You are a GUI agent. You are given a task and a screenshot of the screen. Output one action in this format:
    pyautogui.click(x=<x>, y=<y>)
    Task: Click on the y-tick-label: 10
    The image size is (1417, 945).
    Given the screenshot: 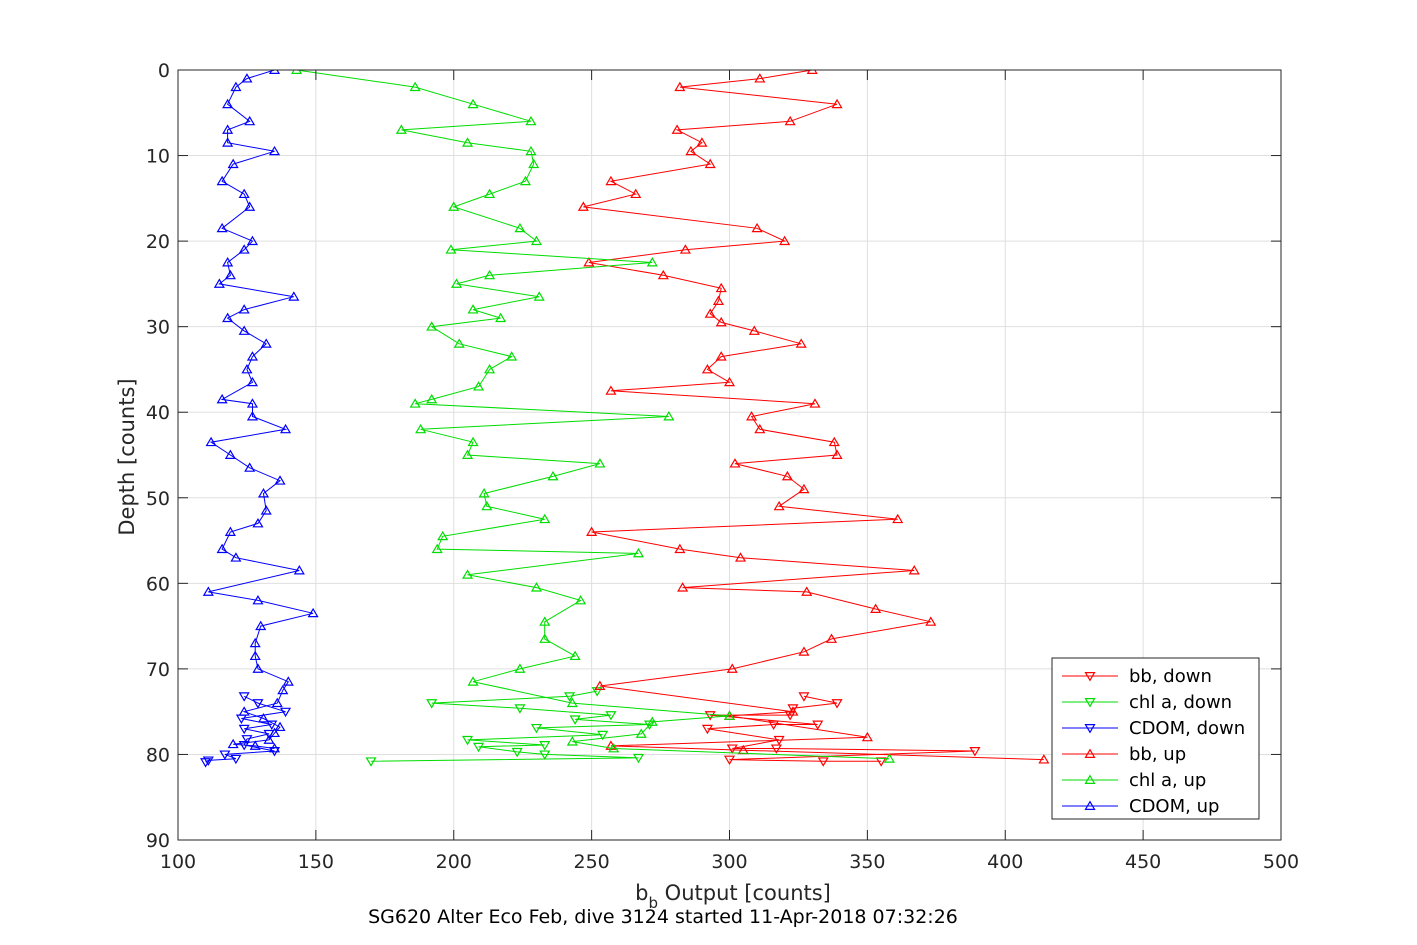 What is the action you would take?
    pyautogui.click(x=158, y=157)
    